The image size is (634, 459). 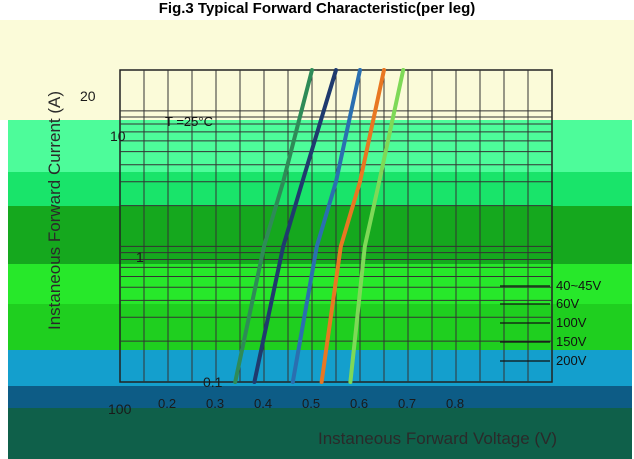 I want to click on y-tick-label-20: 20, so click(x=88, y=96).